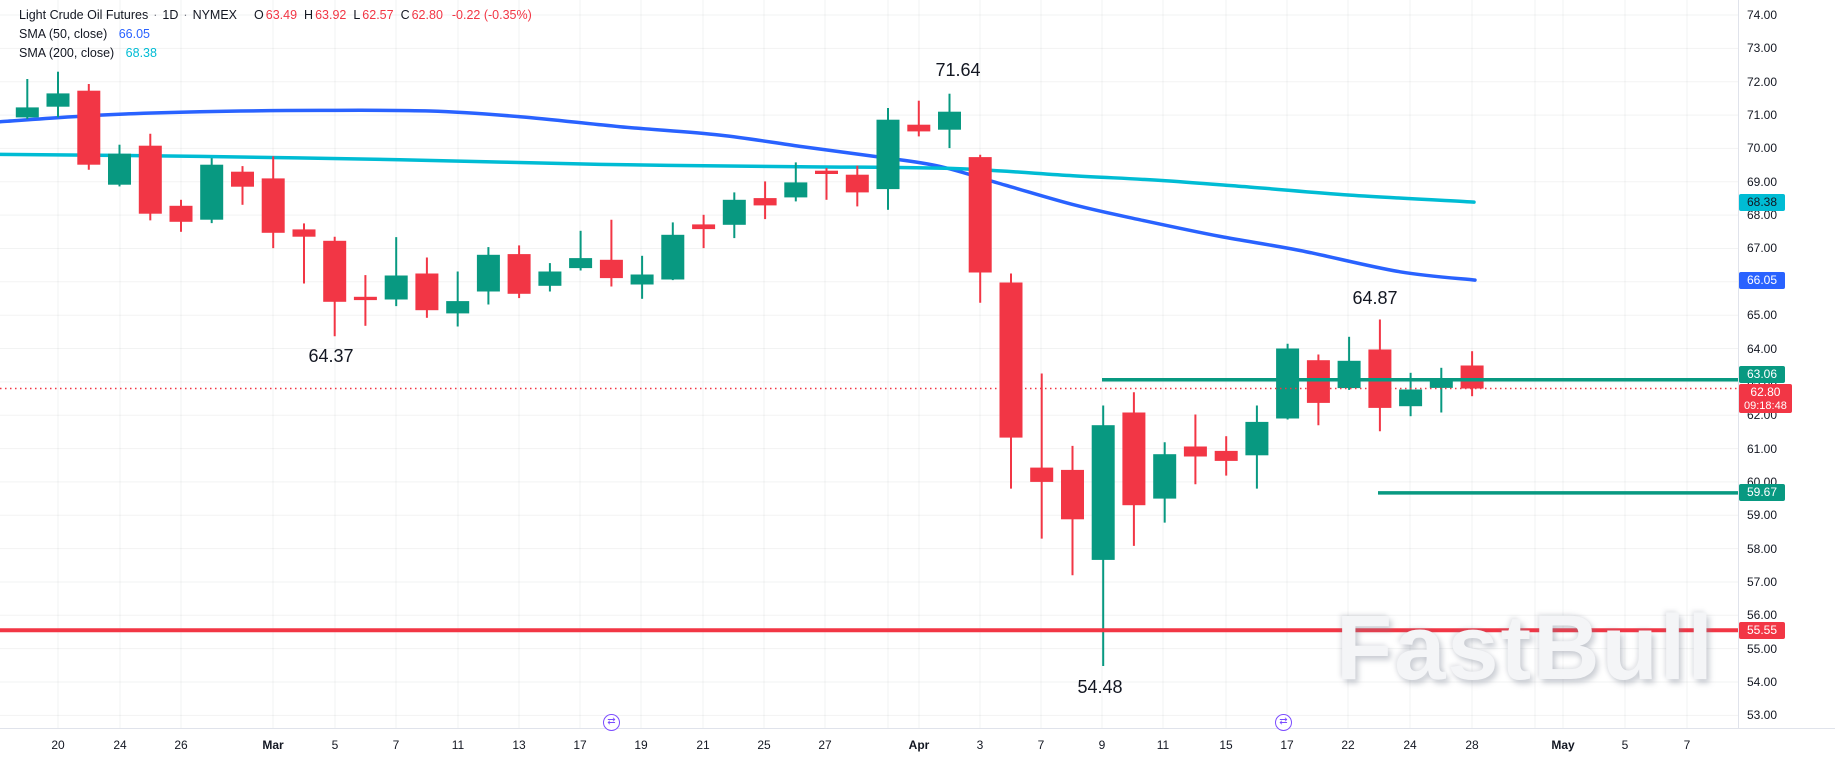 The image size is (1835, 762). I want to click on annotation-label: 64.37, so click(330, 356).